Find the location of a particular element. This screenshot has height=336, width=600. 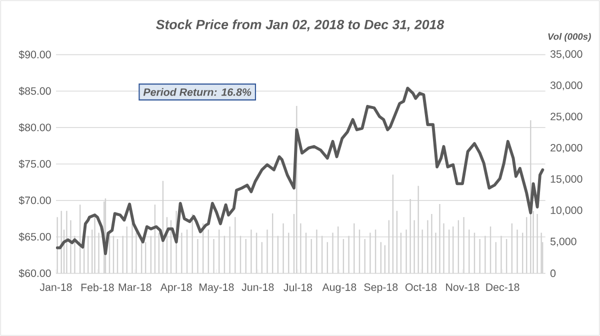

x-tick-label: Apr-18 is located at coordinates (176, 288).